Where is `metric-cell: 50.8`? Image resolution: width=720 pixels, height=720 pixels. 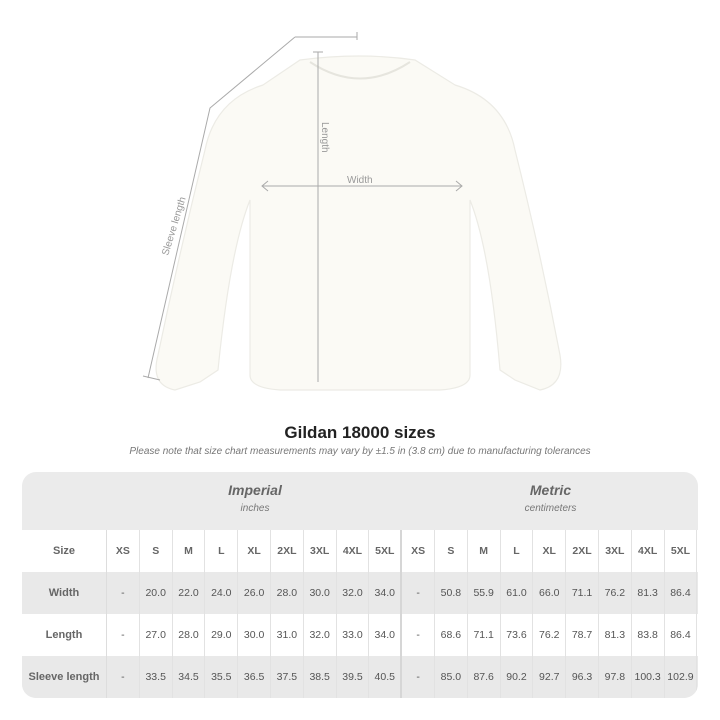
metric-cell: 50.8 is located at coordinates (451, 593).